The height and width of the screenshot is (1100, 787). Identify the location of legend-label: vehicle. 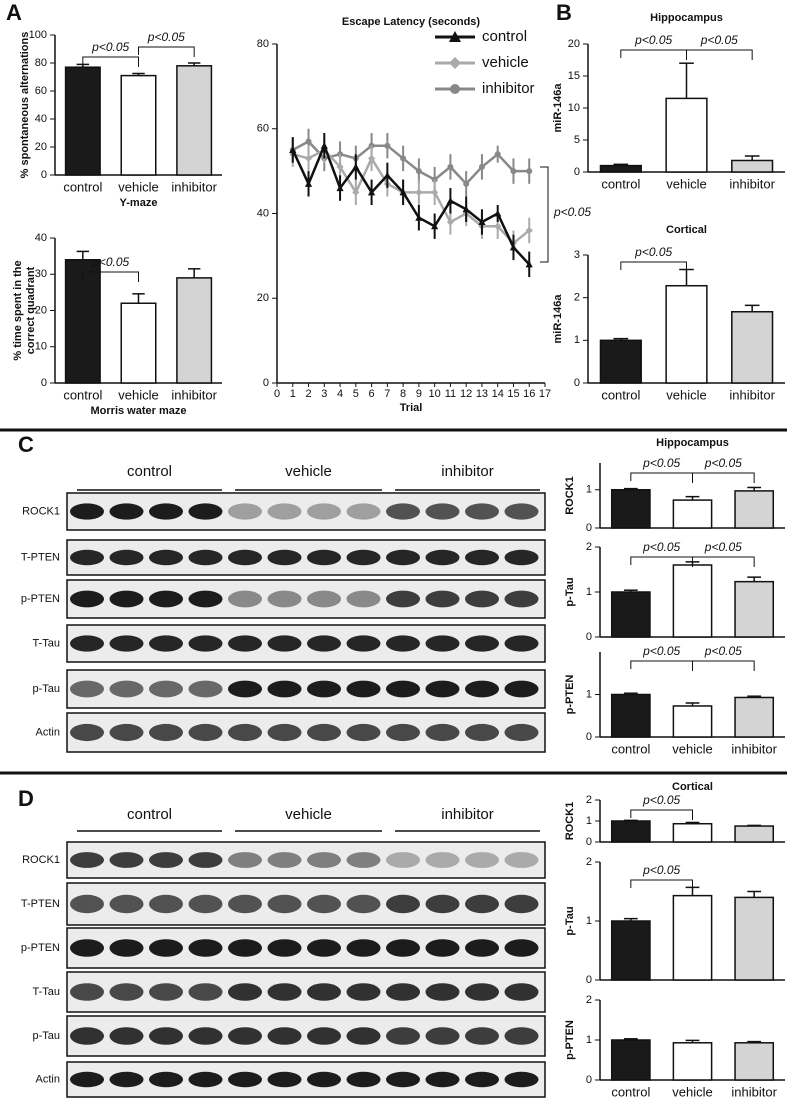
(505, 62).